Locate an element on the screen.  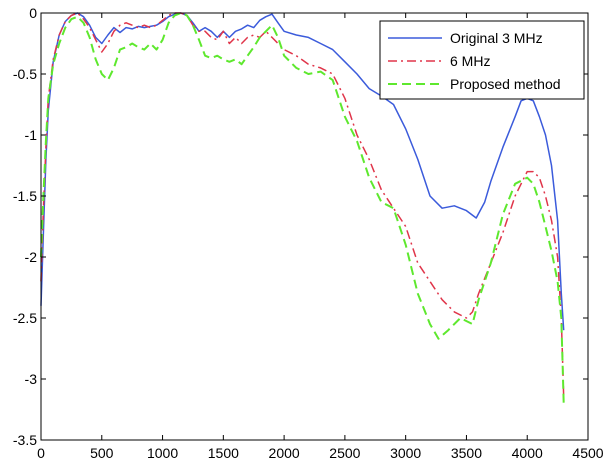
x-tick-label: 4000 is located at coordinates (527, 453).